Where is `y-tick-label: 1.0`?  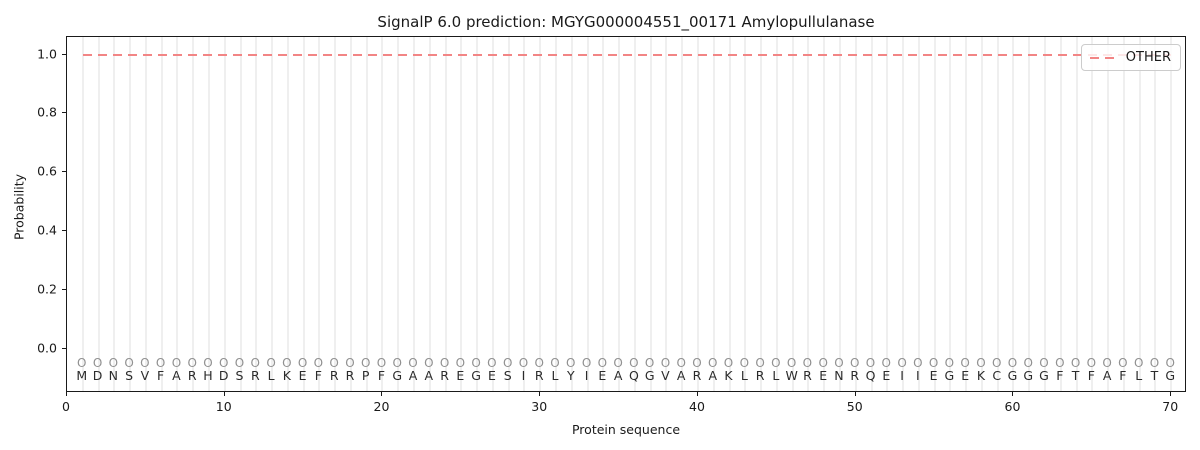 y-tick-label: 1.0 is located at coordinates (47, 54).